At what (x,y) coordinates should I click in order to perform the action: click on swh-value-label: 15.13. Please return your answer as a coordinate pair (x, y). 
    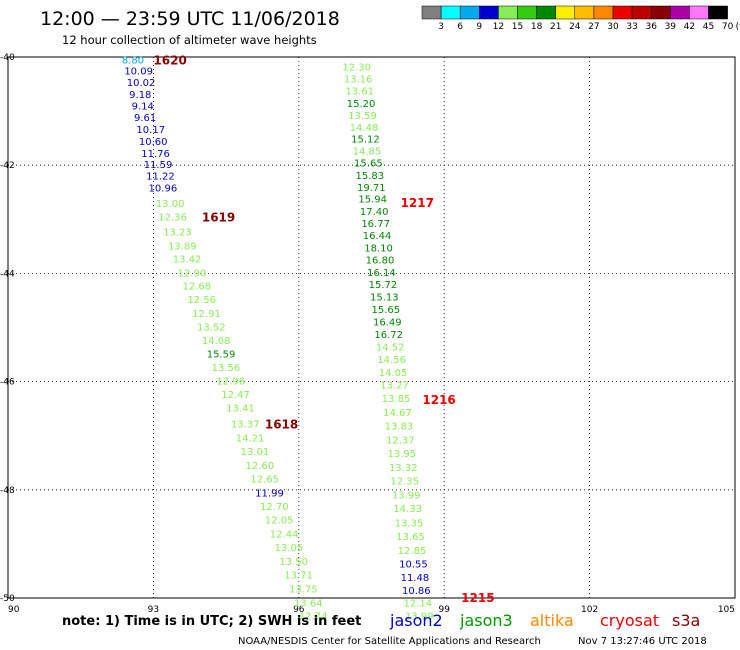
    Looking at the image, I should click on (384, 298).